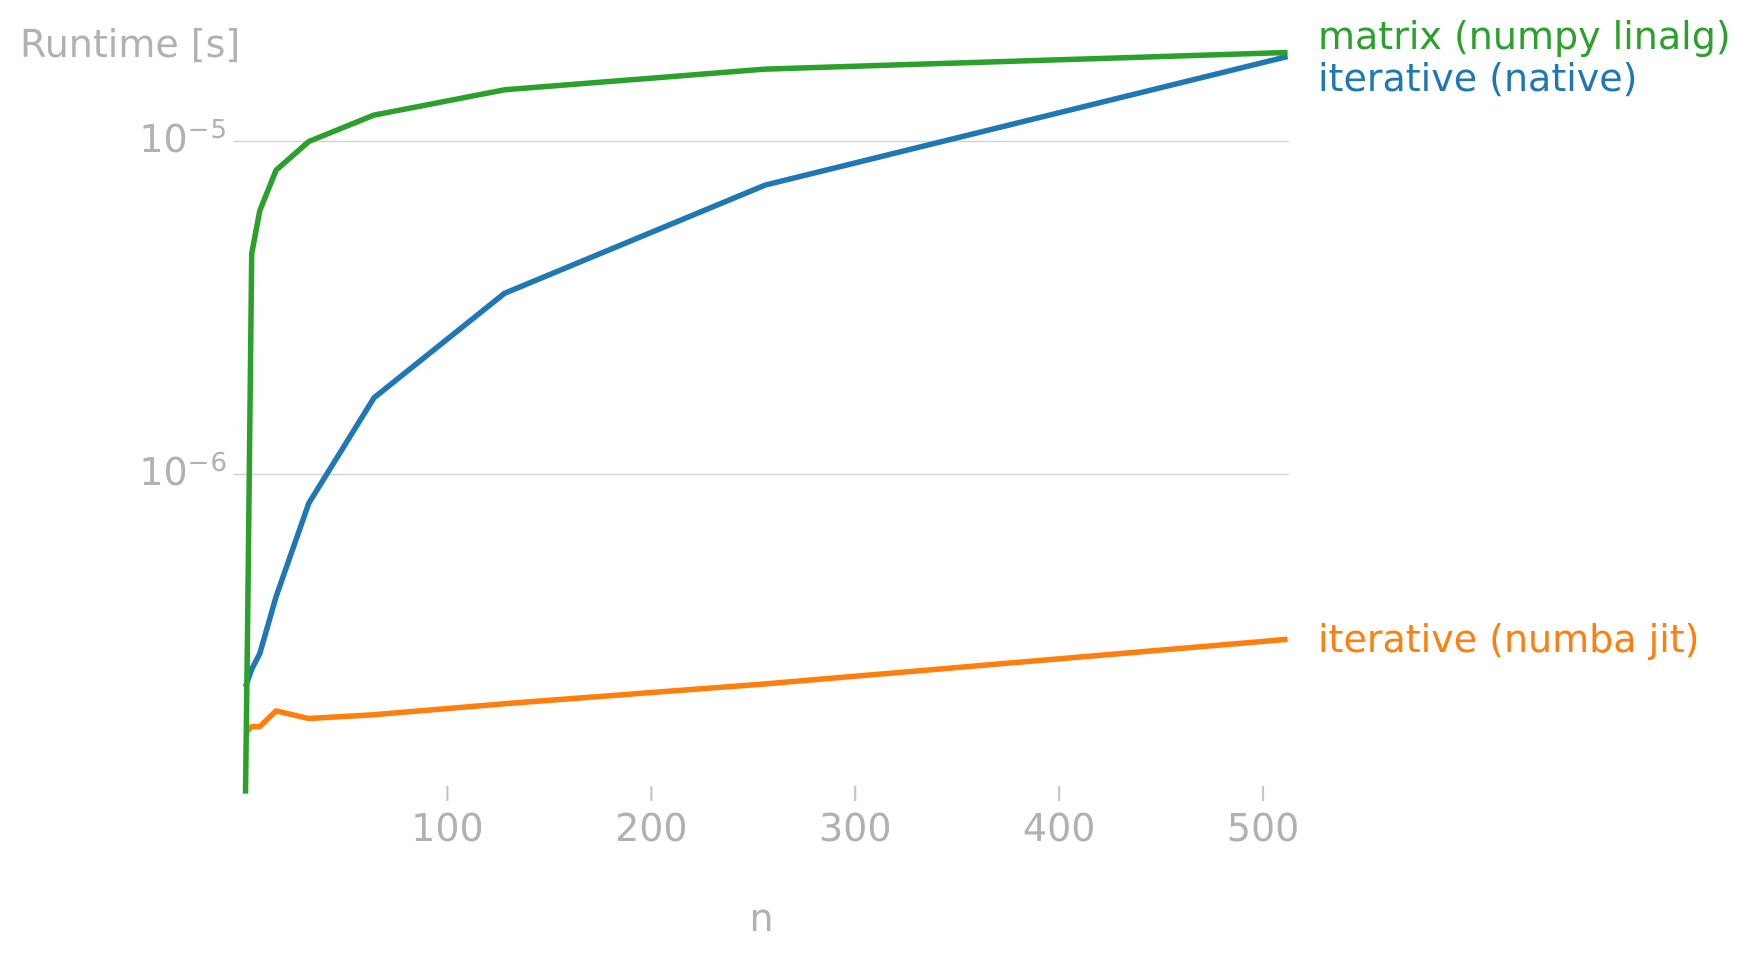  I want to click on x-tick-label: 400, so click(1059, 828).